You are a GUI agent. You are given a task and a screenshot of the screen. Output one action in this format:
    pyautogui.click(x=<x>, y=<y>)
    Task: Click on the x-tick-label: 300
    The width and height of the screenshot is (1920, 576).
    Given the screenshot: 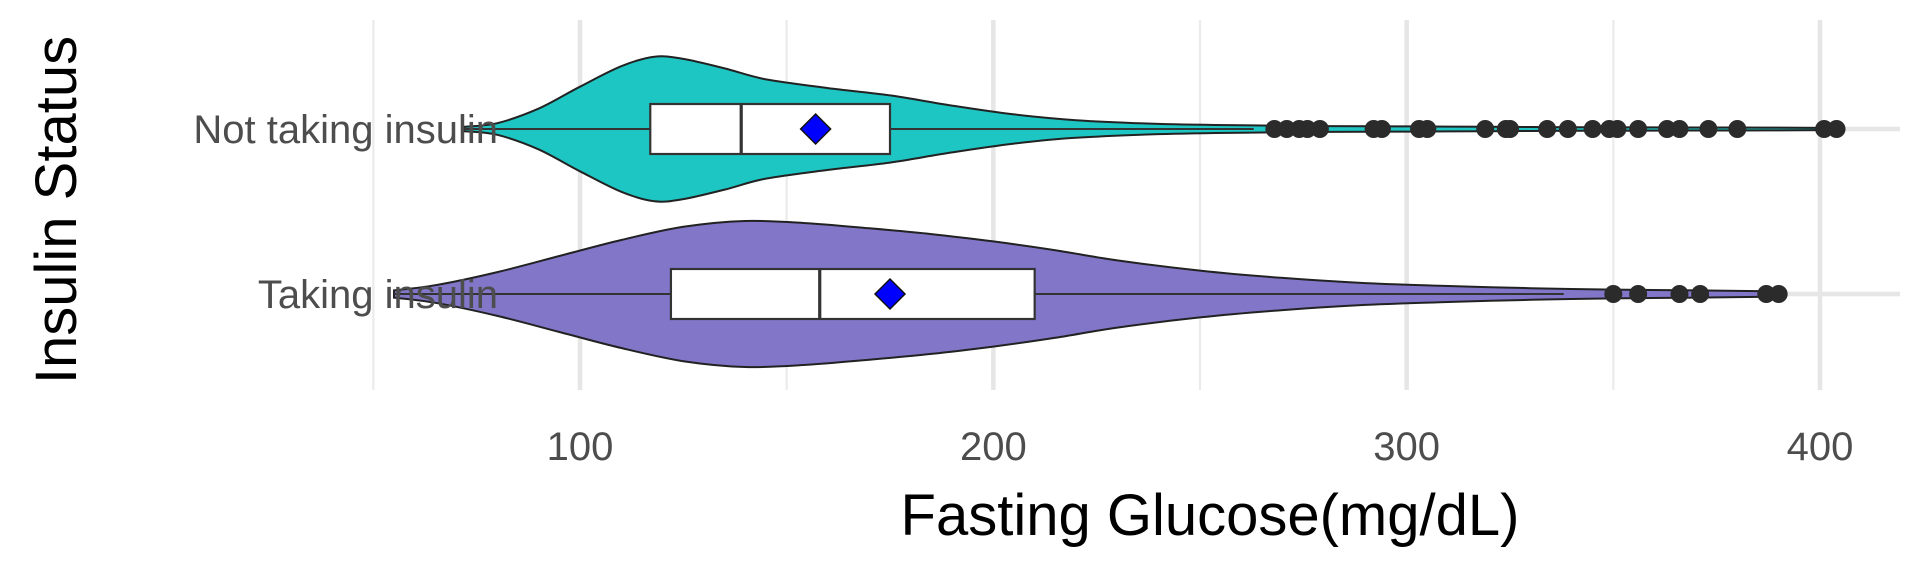 What is the action you would take?
    pyautogui.click(x=1406, y=447)
    